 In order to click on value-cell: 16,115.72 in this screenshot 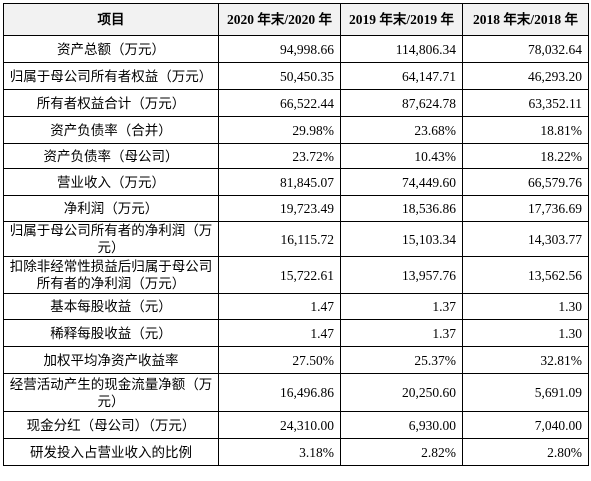, I will do `click(279, 239)`.